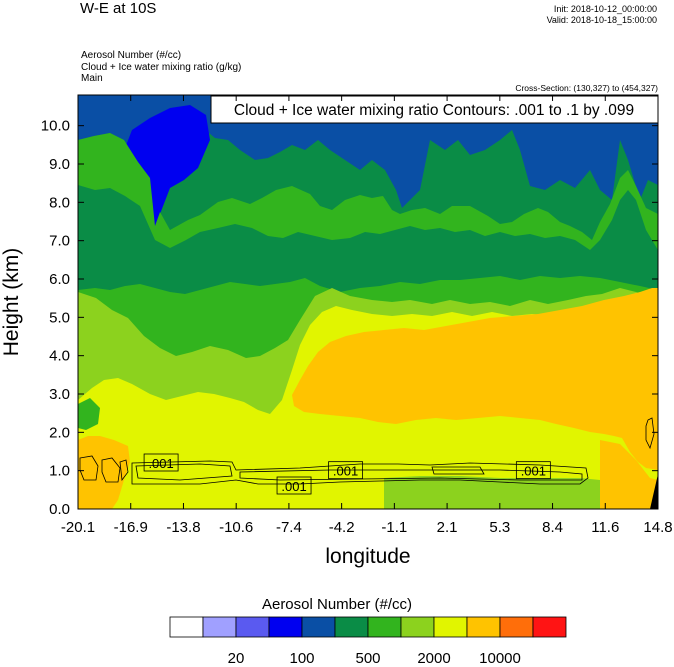 This screenshot has height=667, width=674. I want to click on colorbar-label: 10000, so click(500, 658).